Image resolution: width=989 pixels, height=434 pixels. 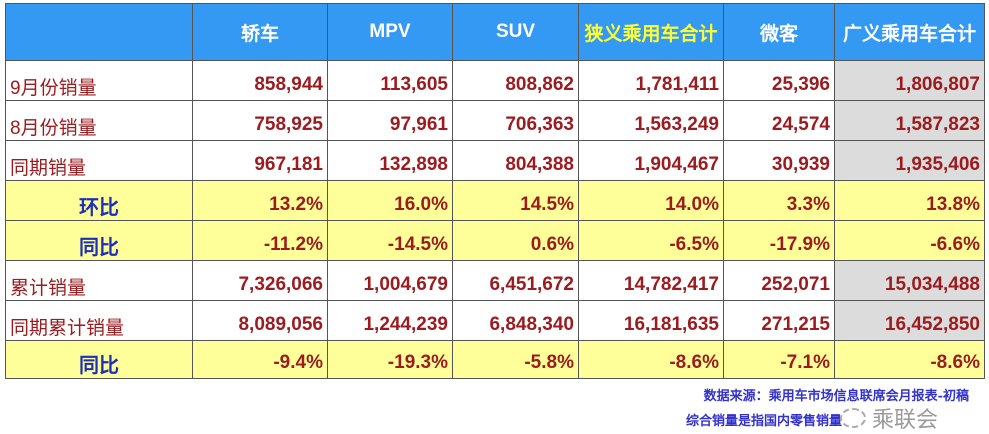 I want to click on cell: 1,004,679, so click(x=390, y=280).